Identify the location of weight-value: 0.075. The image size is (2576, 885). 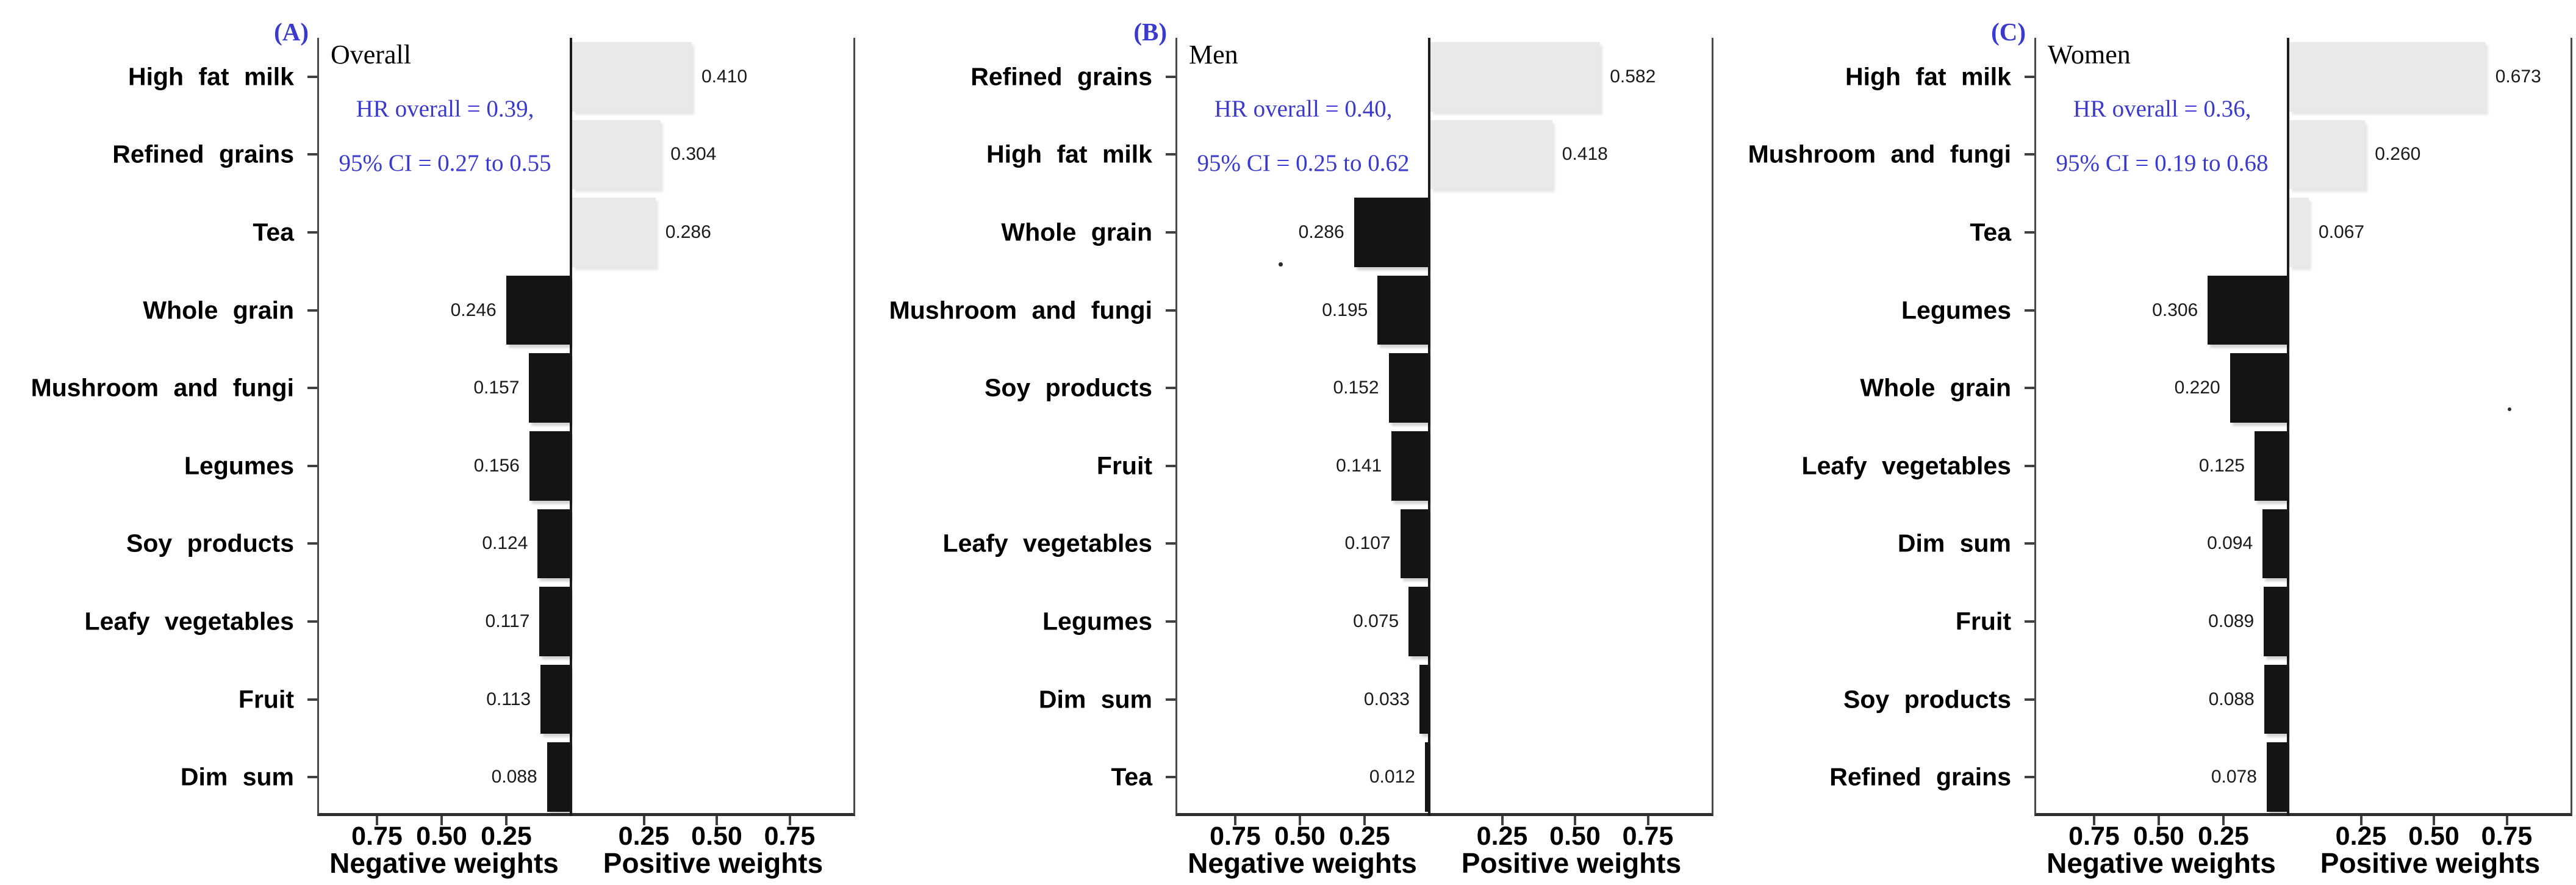
(1376, 621).